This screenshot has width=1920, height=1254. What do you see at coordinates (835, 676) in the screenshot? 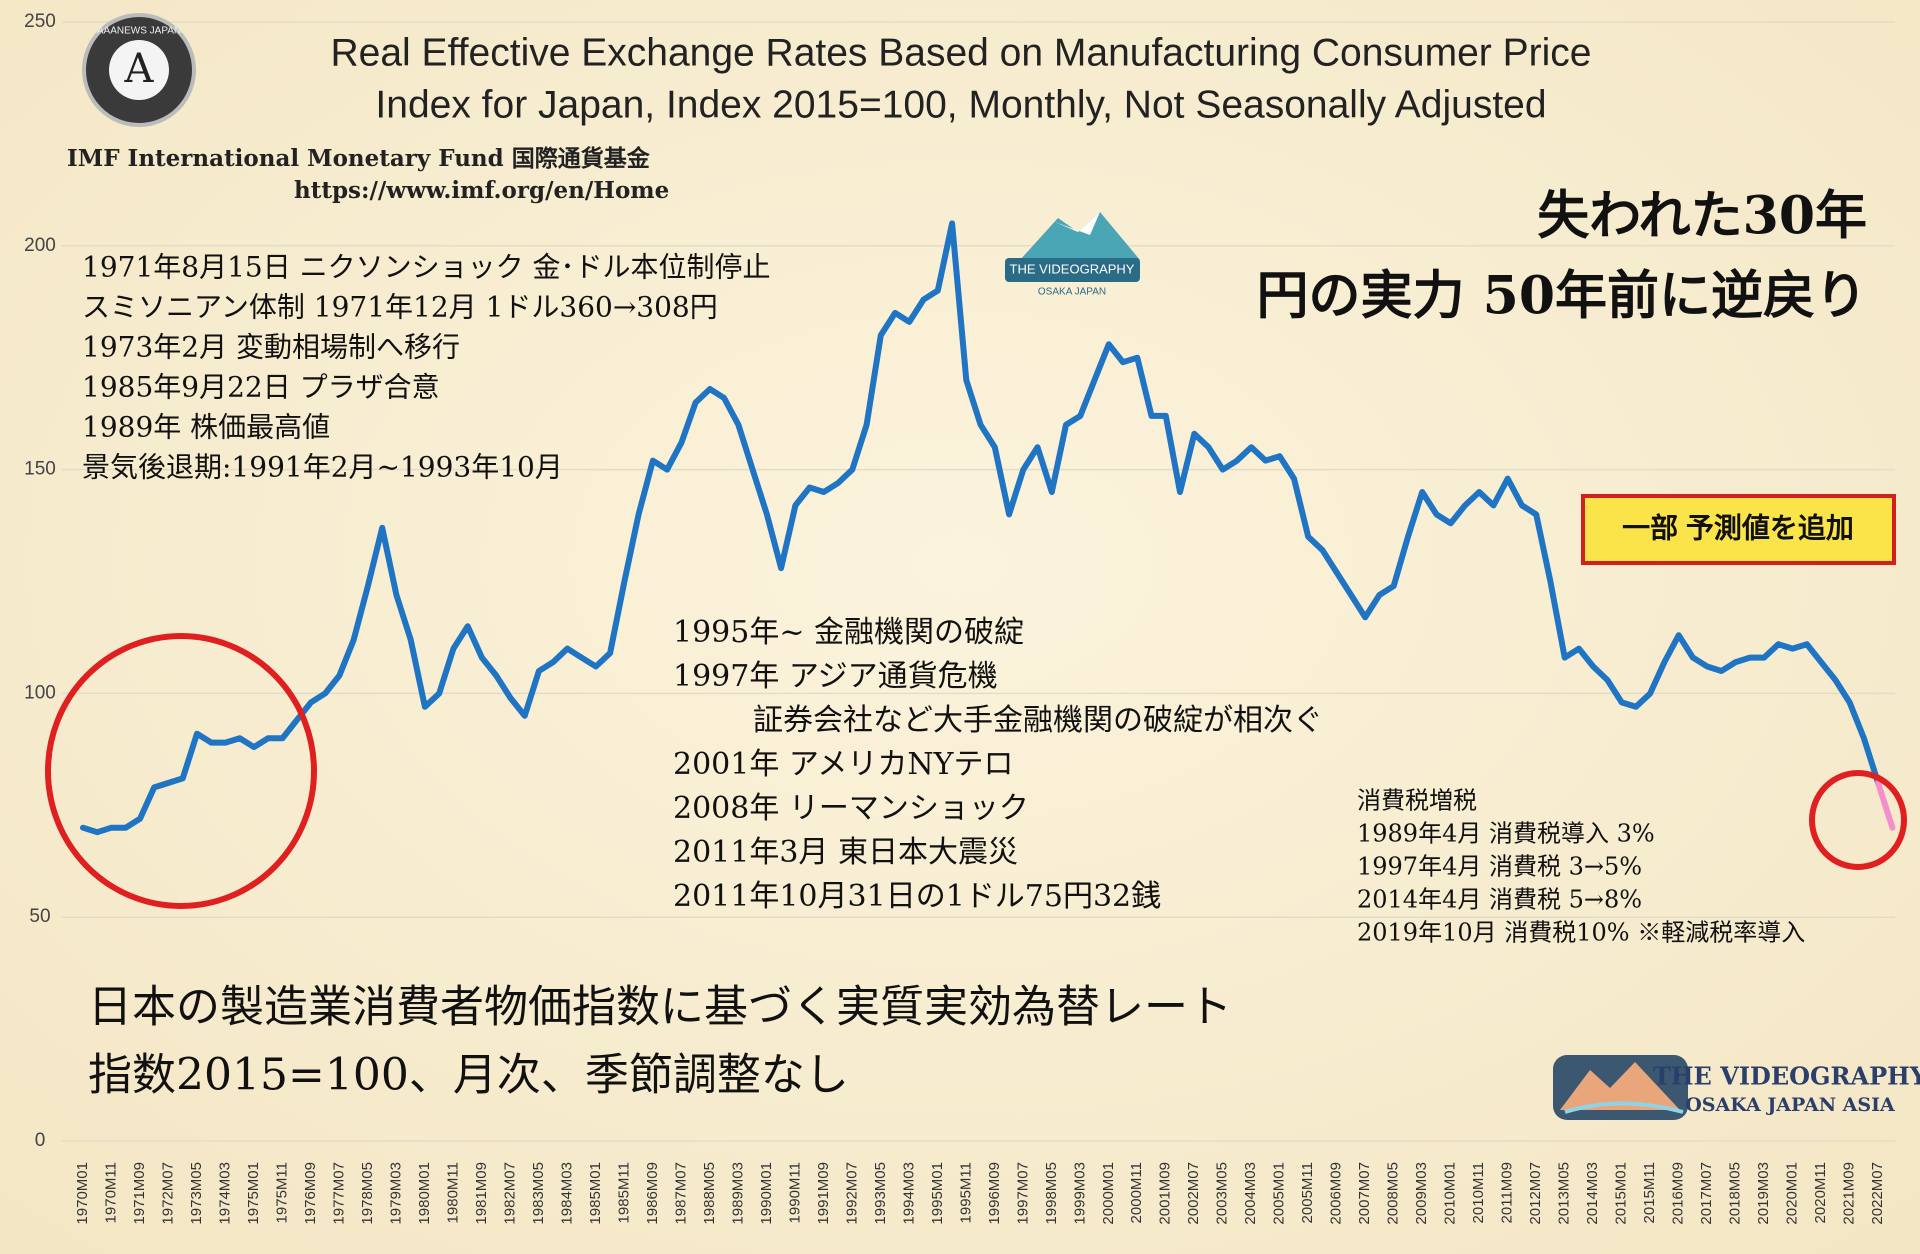
I see `event-note: 1997年 アジア通貨危機` at bounding box center [835, 676].